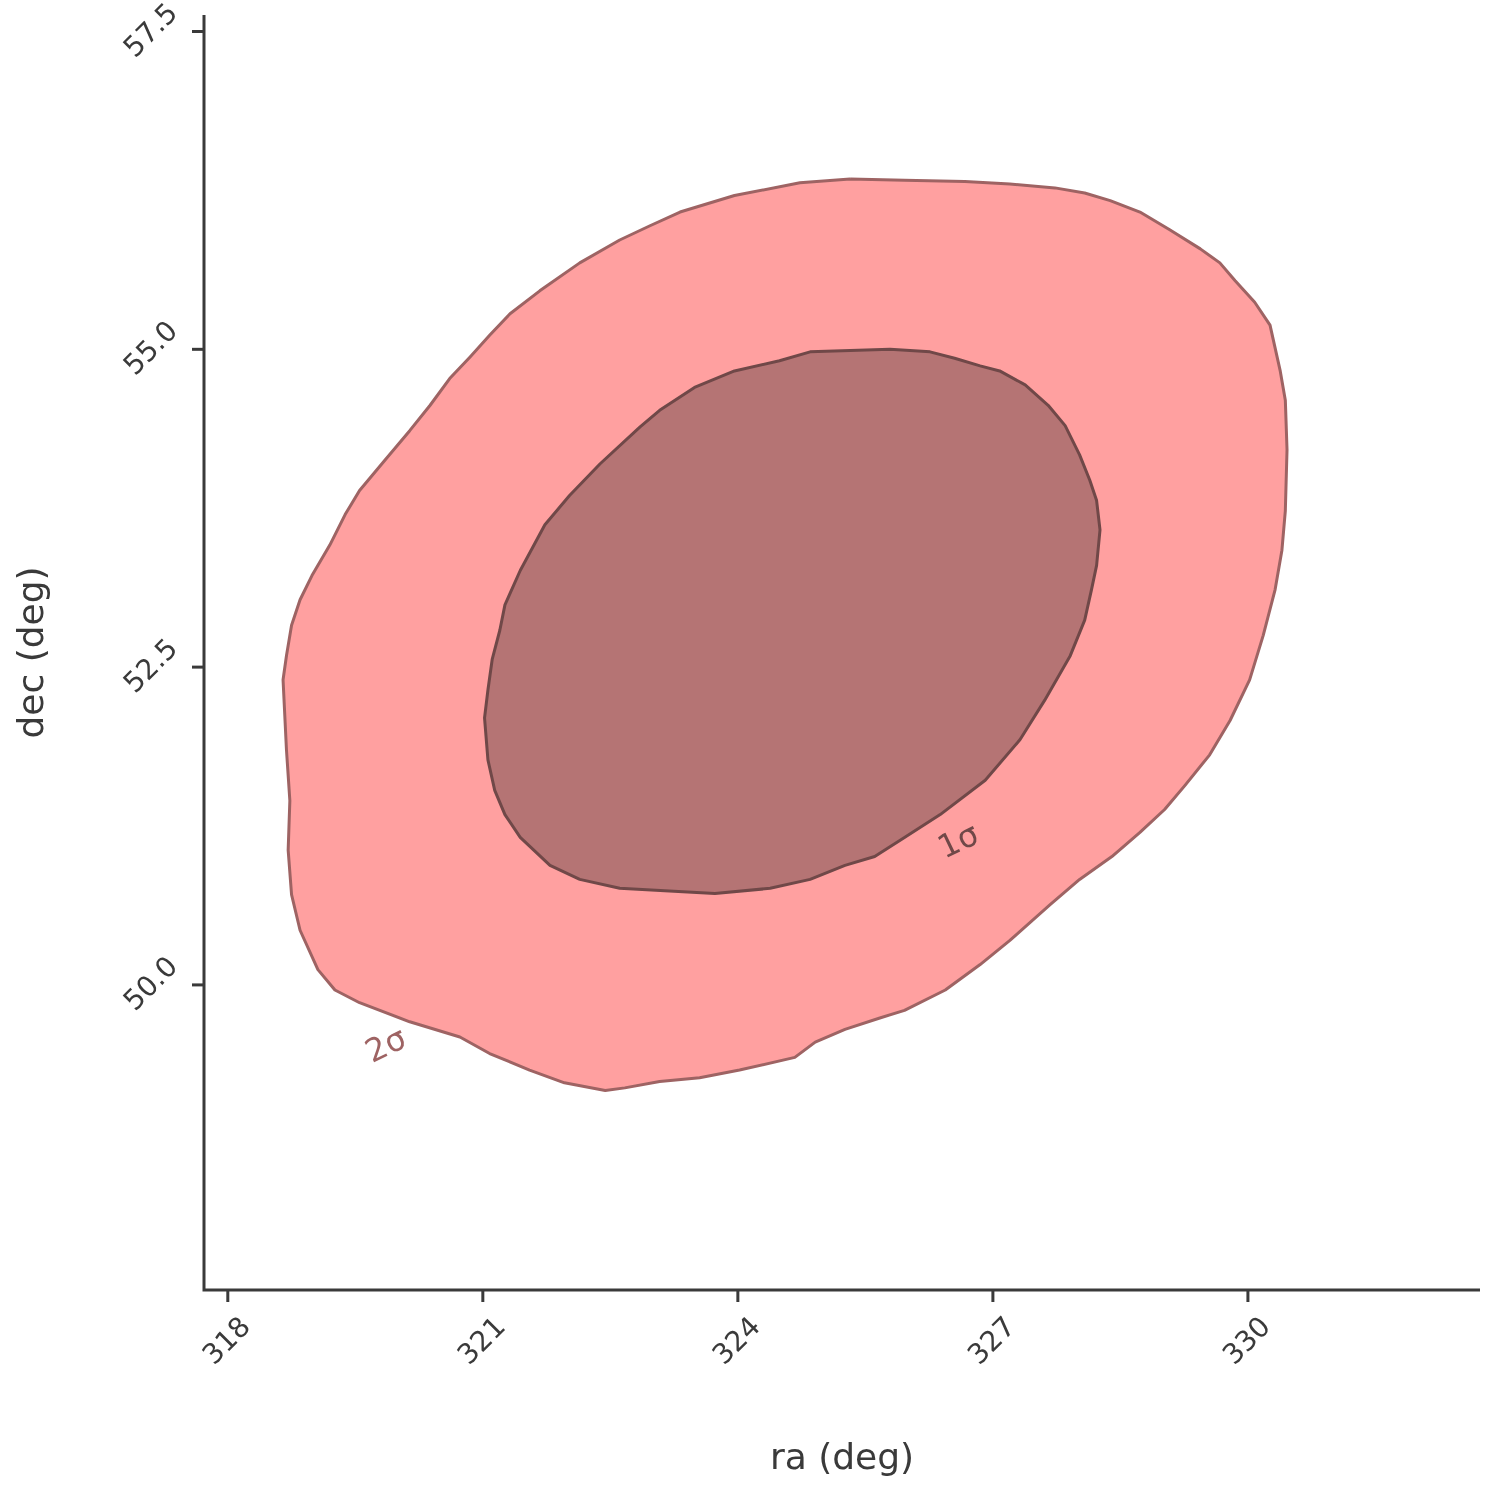 The width and height of the screenshot is (1494, 1485). Describe the element at coordinates (481, 1340) in the screenshot. I see `x-tick-label: 321` at that location.